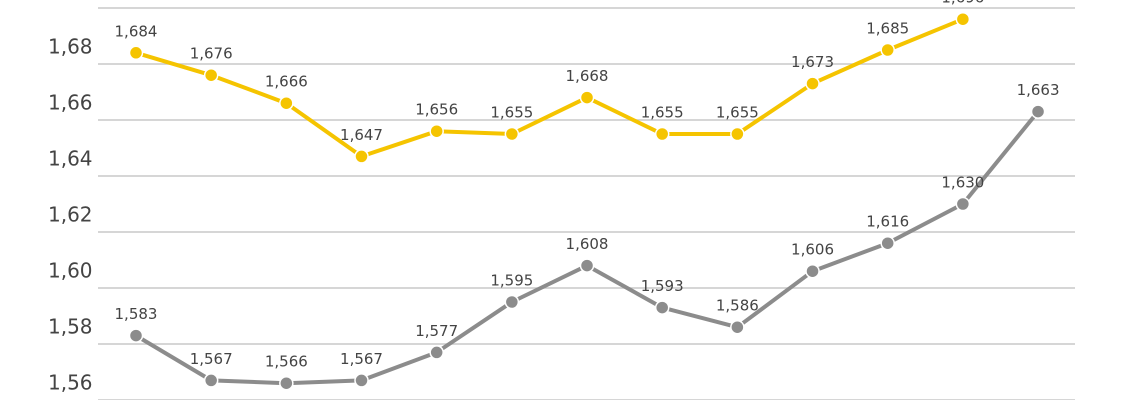 This screenshot has height=400, width=1140. What do you see at coordinates (70, 327) in the screenshot?
I see `y-tick-label: 1,58` at bounding box center [70, 327].